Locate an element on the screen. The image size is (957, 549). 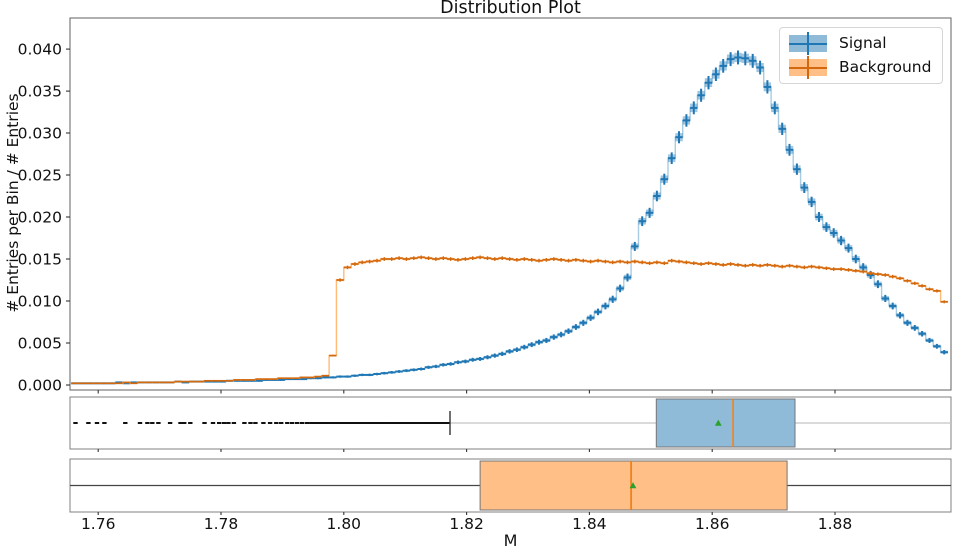
boxplot-signal is located at coordinates (510, 424).